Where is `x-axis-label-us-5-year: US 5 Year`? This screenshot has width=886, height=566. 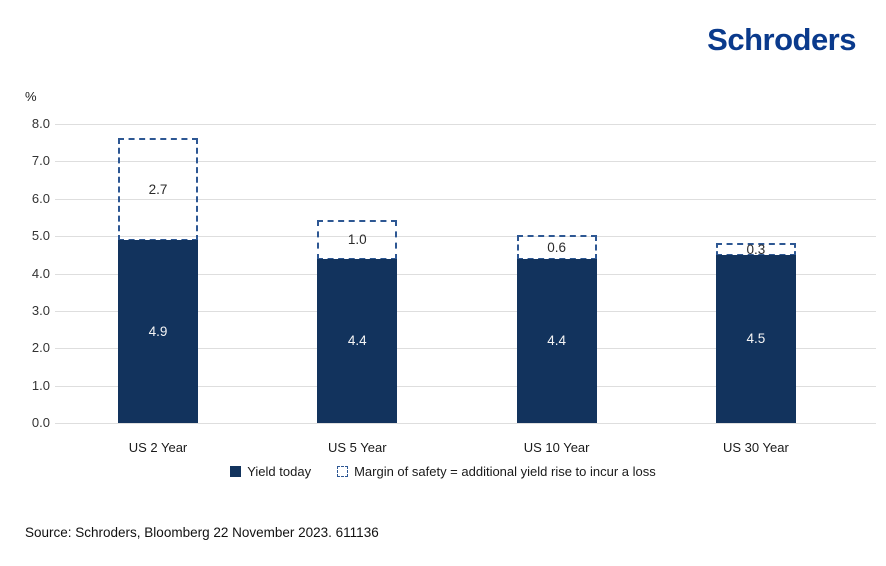
x-axis-label-us-5-year: US 5 Year is located at coordinates (357, 447).